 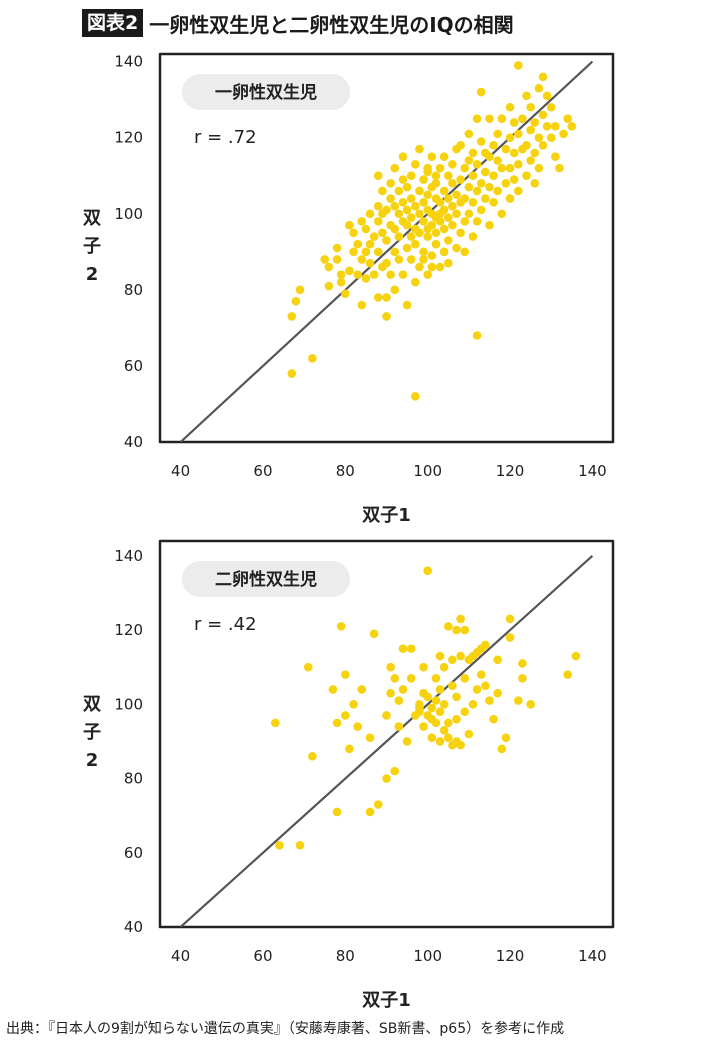 What do you see at coordinates (128, 556) in the screenshot?
I see `y-tick-label: 140` at bounding box center [128, 556].